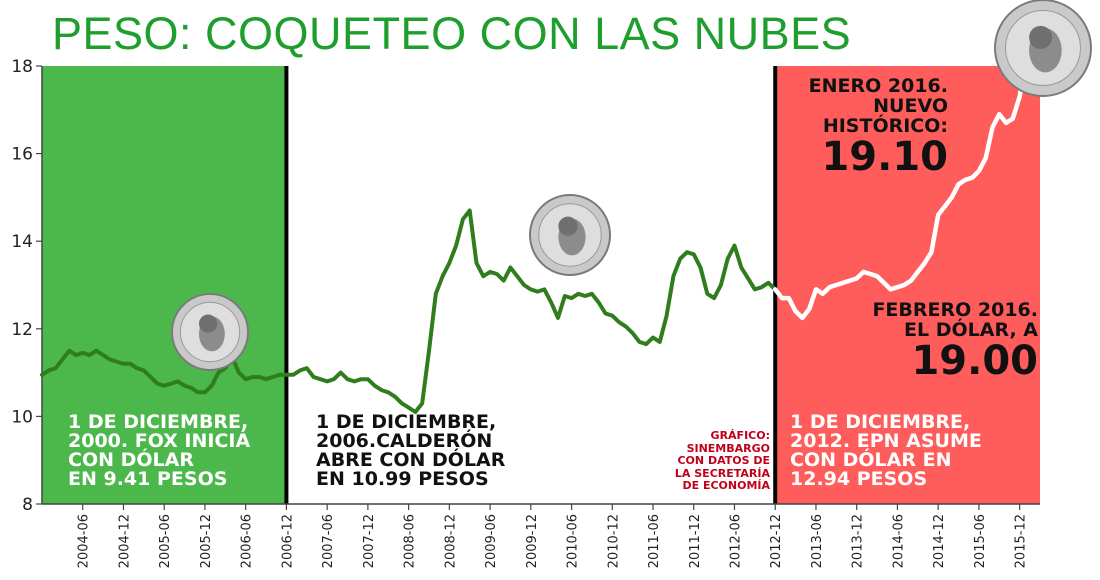 This screenshot has height=580, width=1100. What do you see at coordinates (726, 485) in the screenshot?
I see `credit-line: DE ECONOMÍA` at bounding box center [726, 485].